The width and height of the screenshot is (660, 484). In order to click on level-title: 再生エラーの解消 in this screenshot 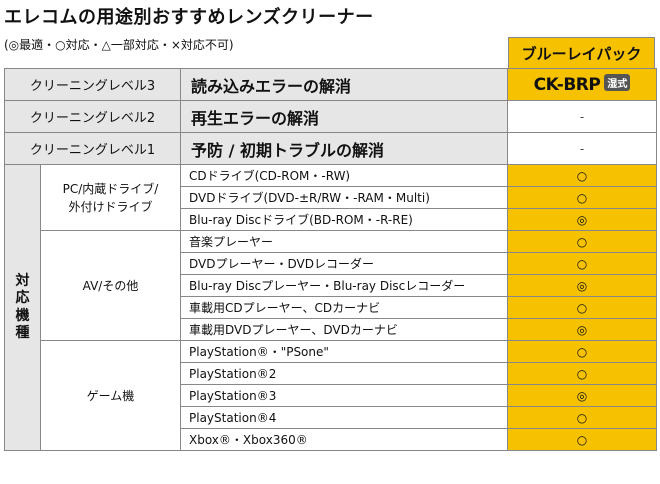, I will do `click(344, 116)`.